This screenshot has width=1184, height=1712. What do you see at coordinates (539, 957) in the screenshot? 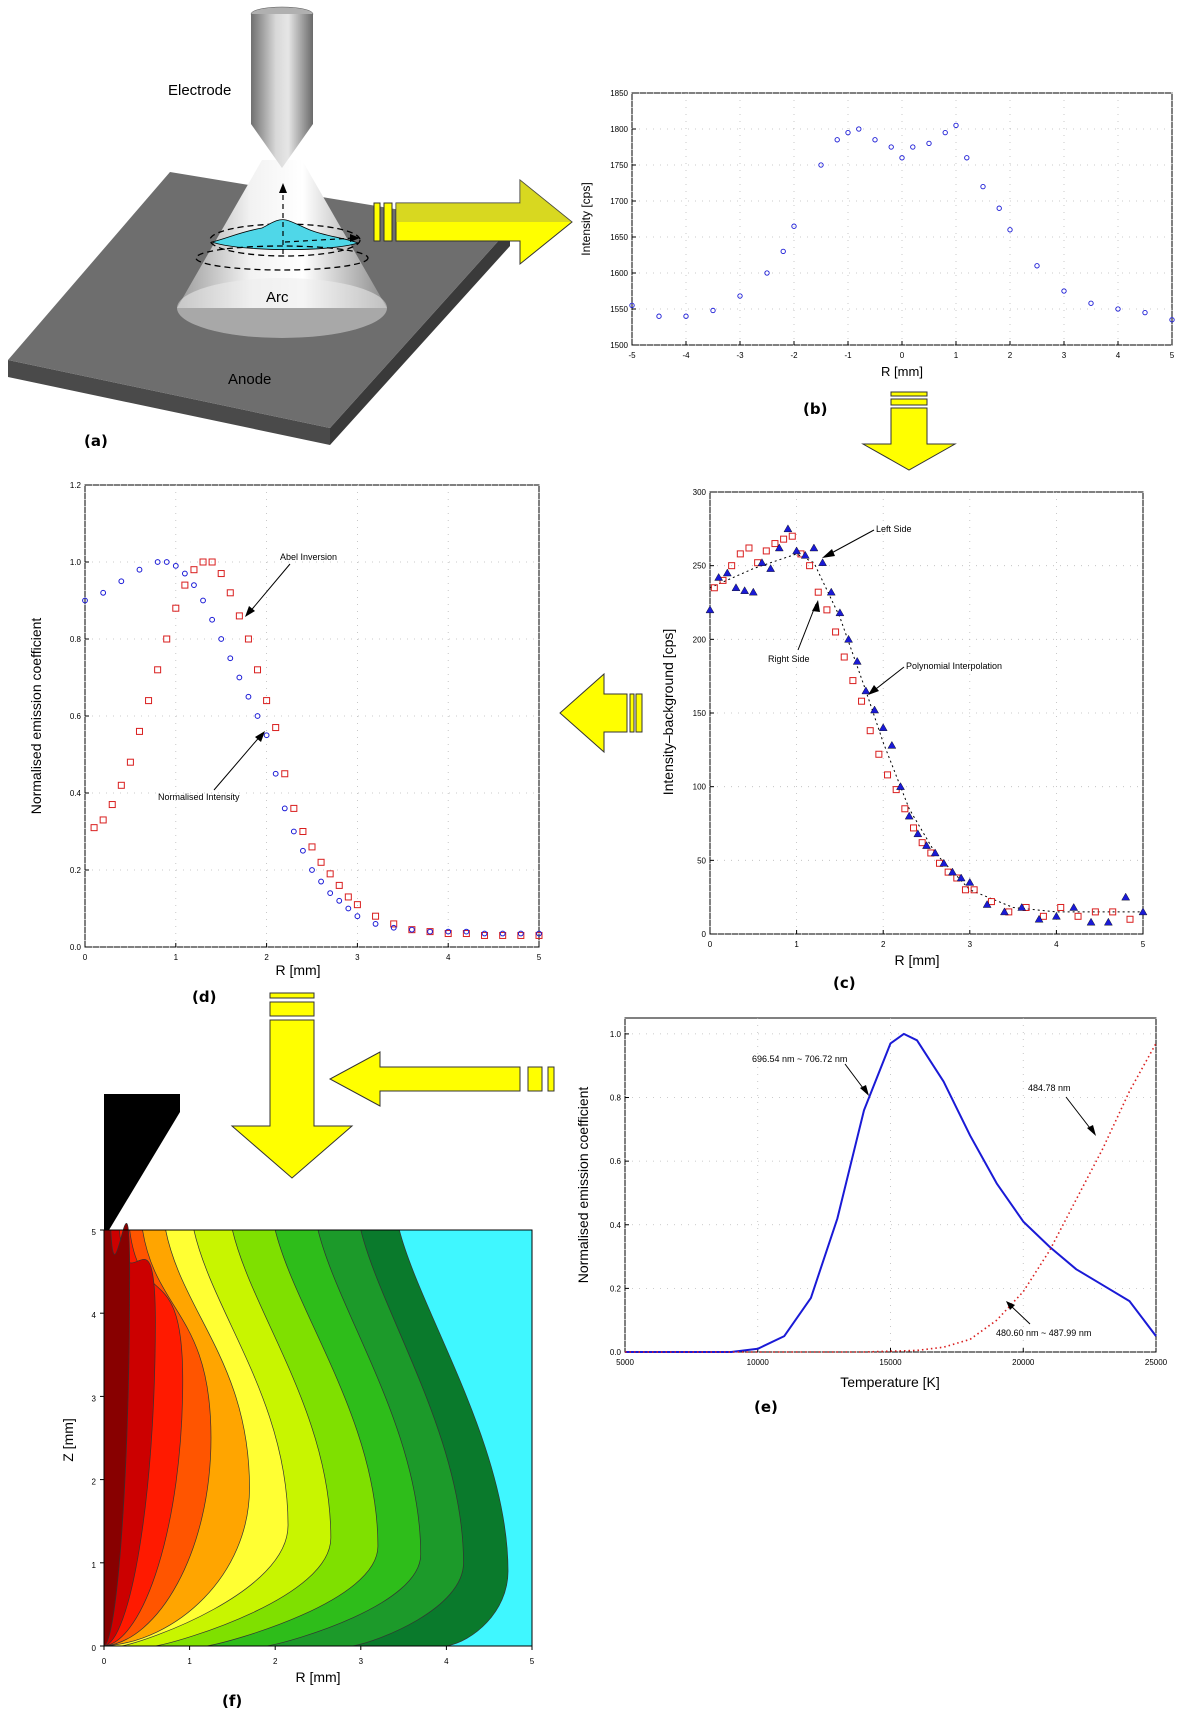
I see `x-tick-label: 5` at bounding box center [539, 957].